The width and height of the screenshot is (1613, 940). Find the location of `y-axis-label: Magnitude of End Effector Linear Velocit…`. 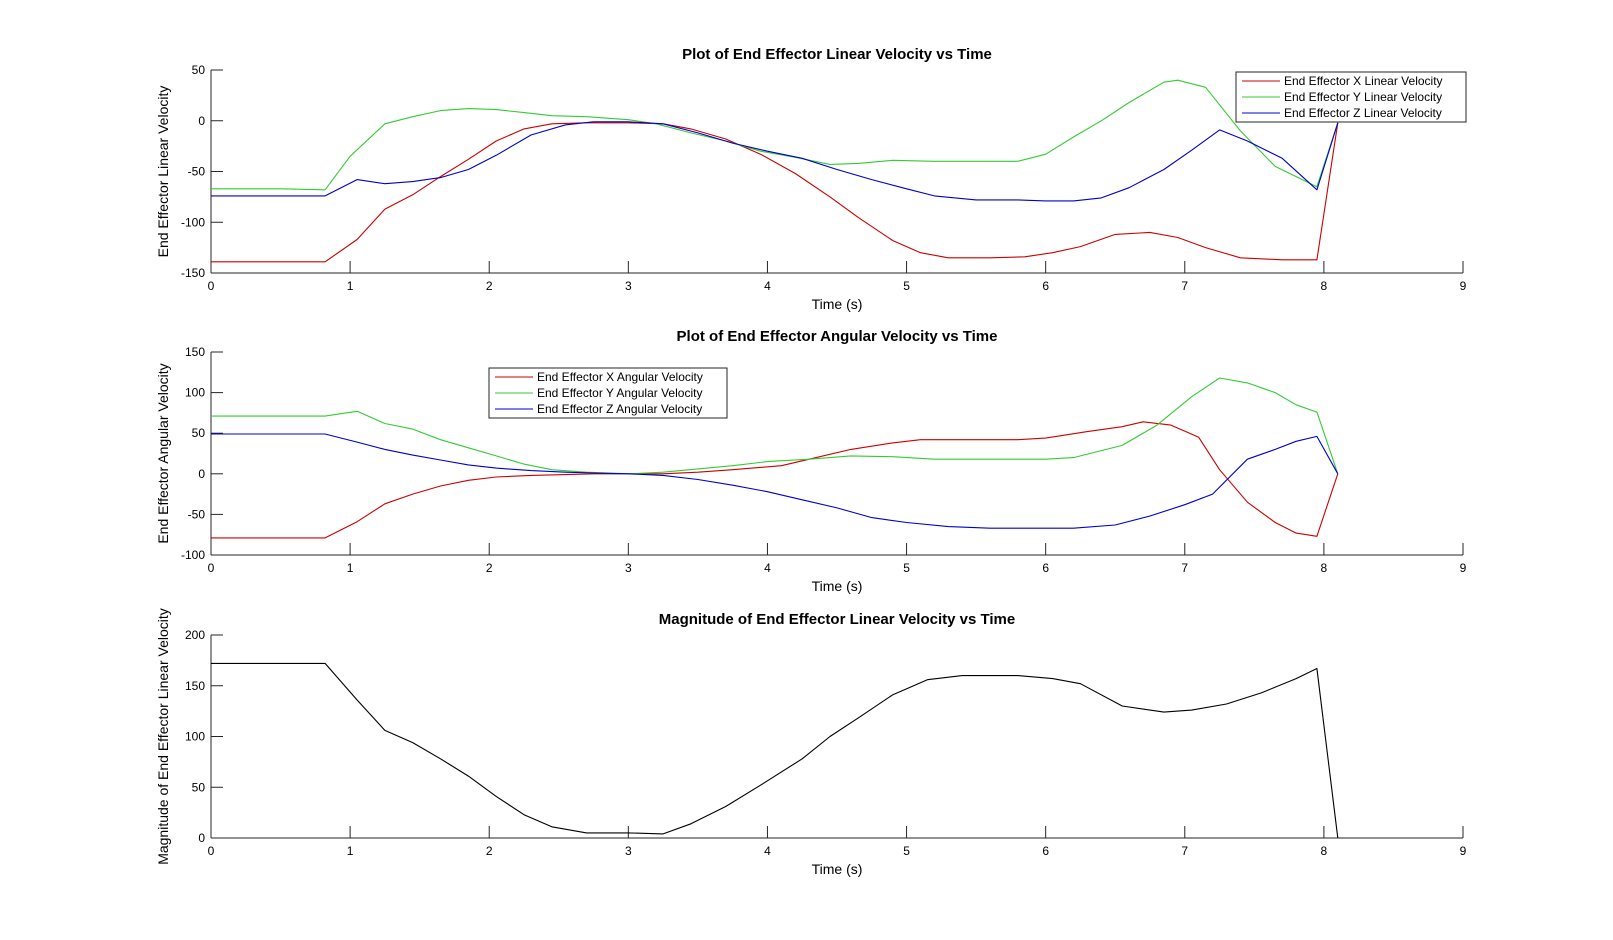

y-axis-label: Magnitude of End Effector Linear Velocit… is located at coordinates (163, 736).